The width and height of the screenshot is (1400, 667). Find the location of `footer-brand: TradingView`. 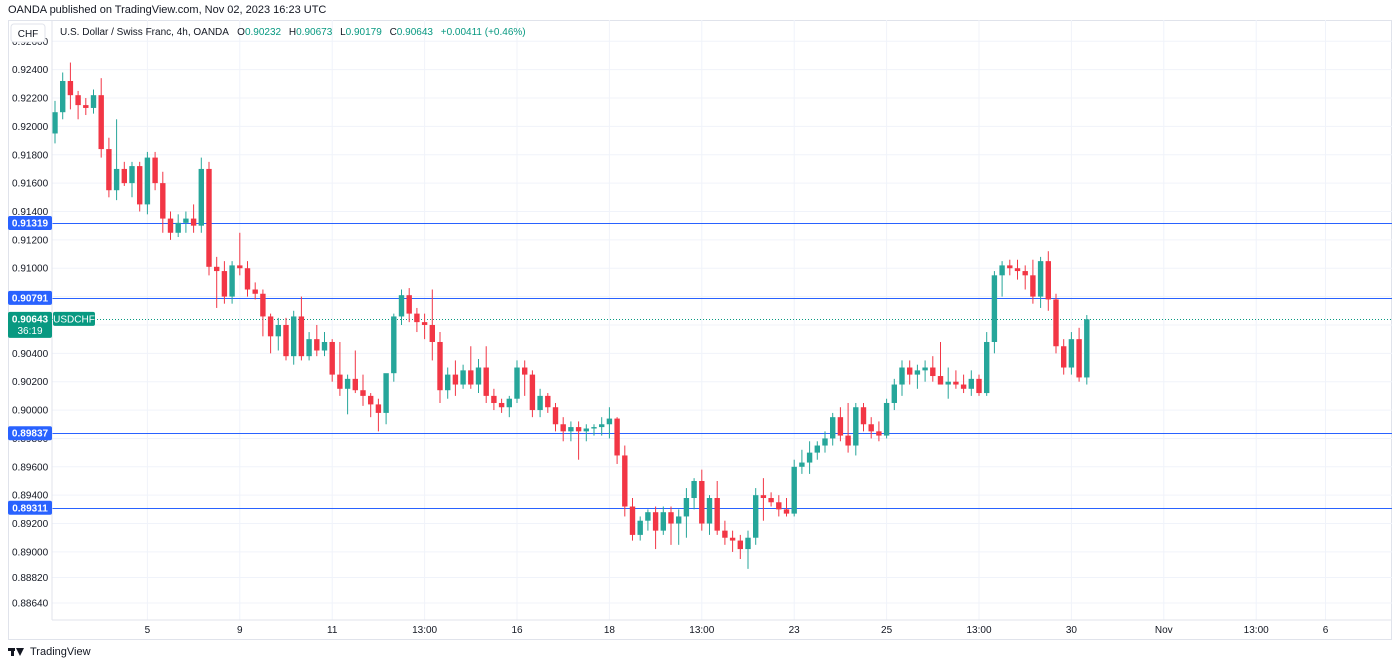

footer-brand: TradingView is located at coordinates (60, 652).